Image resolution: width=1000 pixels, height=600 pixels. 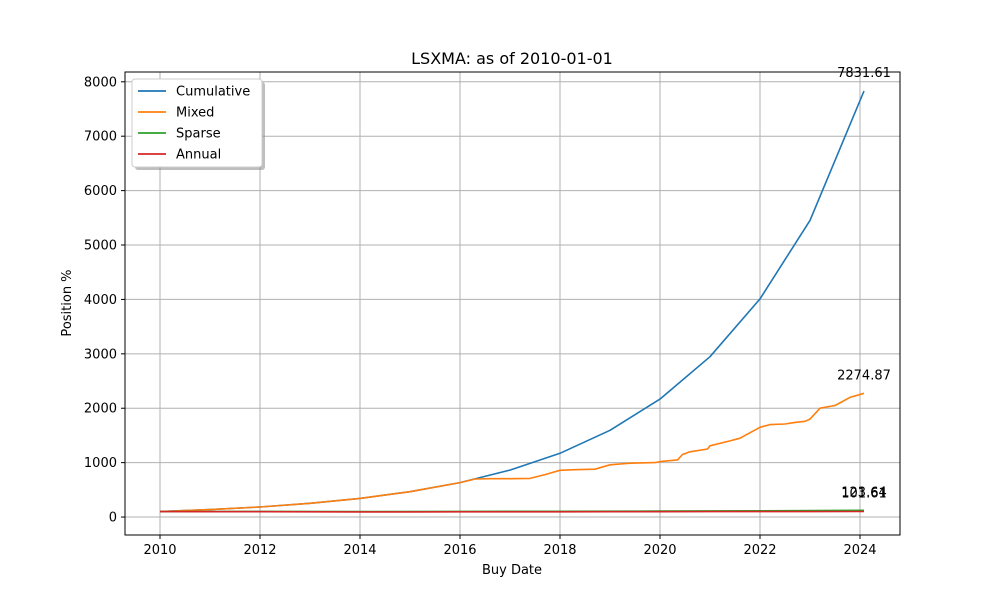 I want to click on y-tick-label: 3000, so click(x=100, y=354).